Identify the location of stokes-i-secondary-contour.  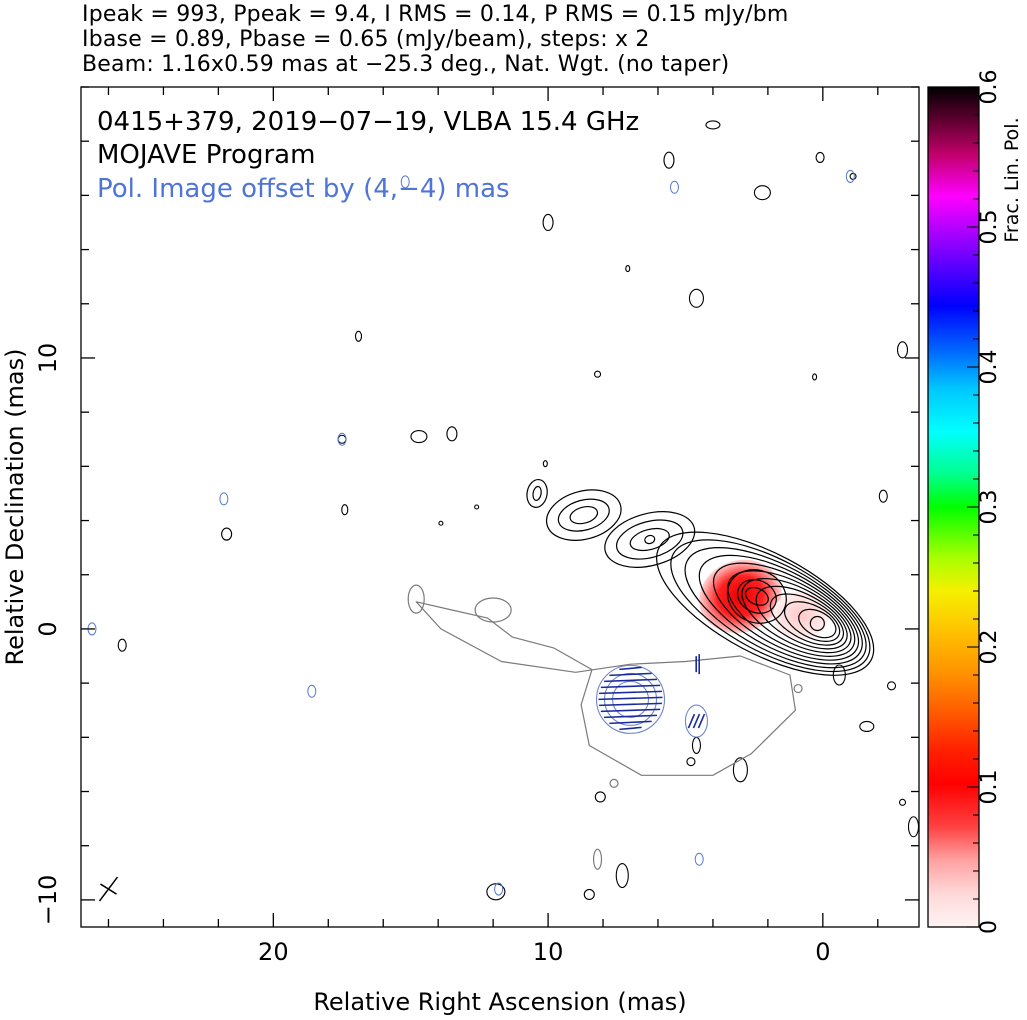
(756, 596).